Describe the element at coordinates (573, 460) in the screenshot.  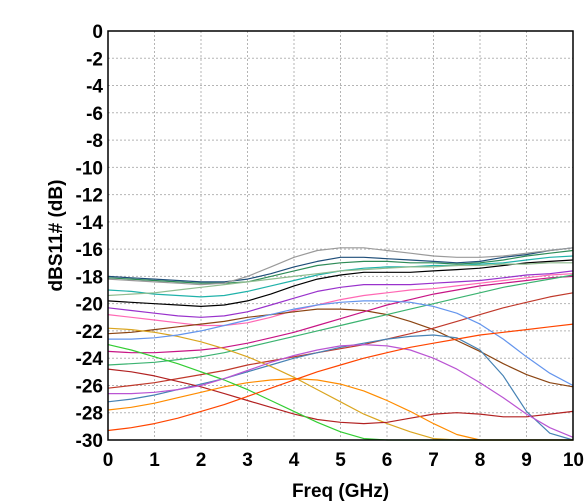
I see `x-tick-label: 10` at that location.